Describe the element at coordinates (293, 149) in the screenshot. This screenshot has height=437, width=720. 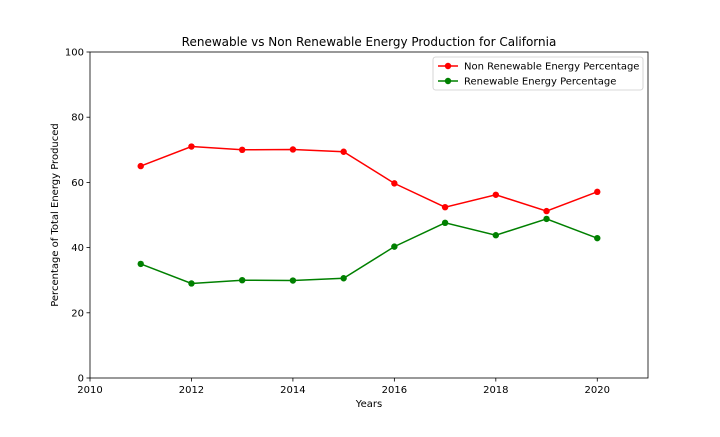
I see `data-point-s1-2014` at that location.